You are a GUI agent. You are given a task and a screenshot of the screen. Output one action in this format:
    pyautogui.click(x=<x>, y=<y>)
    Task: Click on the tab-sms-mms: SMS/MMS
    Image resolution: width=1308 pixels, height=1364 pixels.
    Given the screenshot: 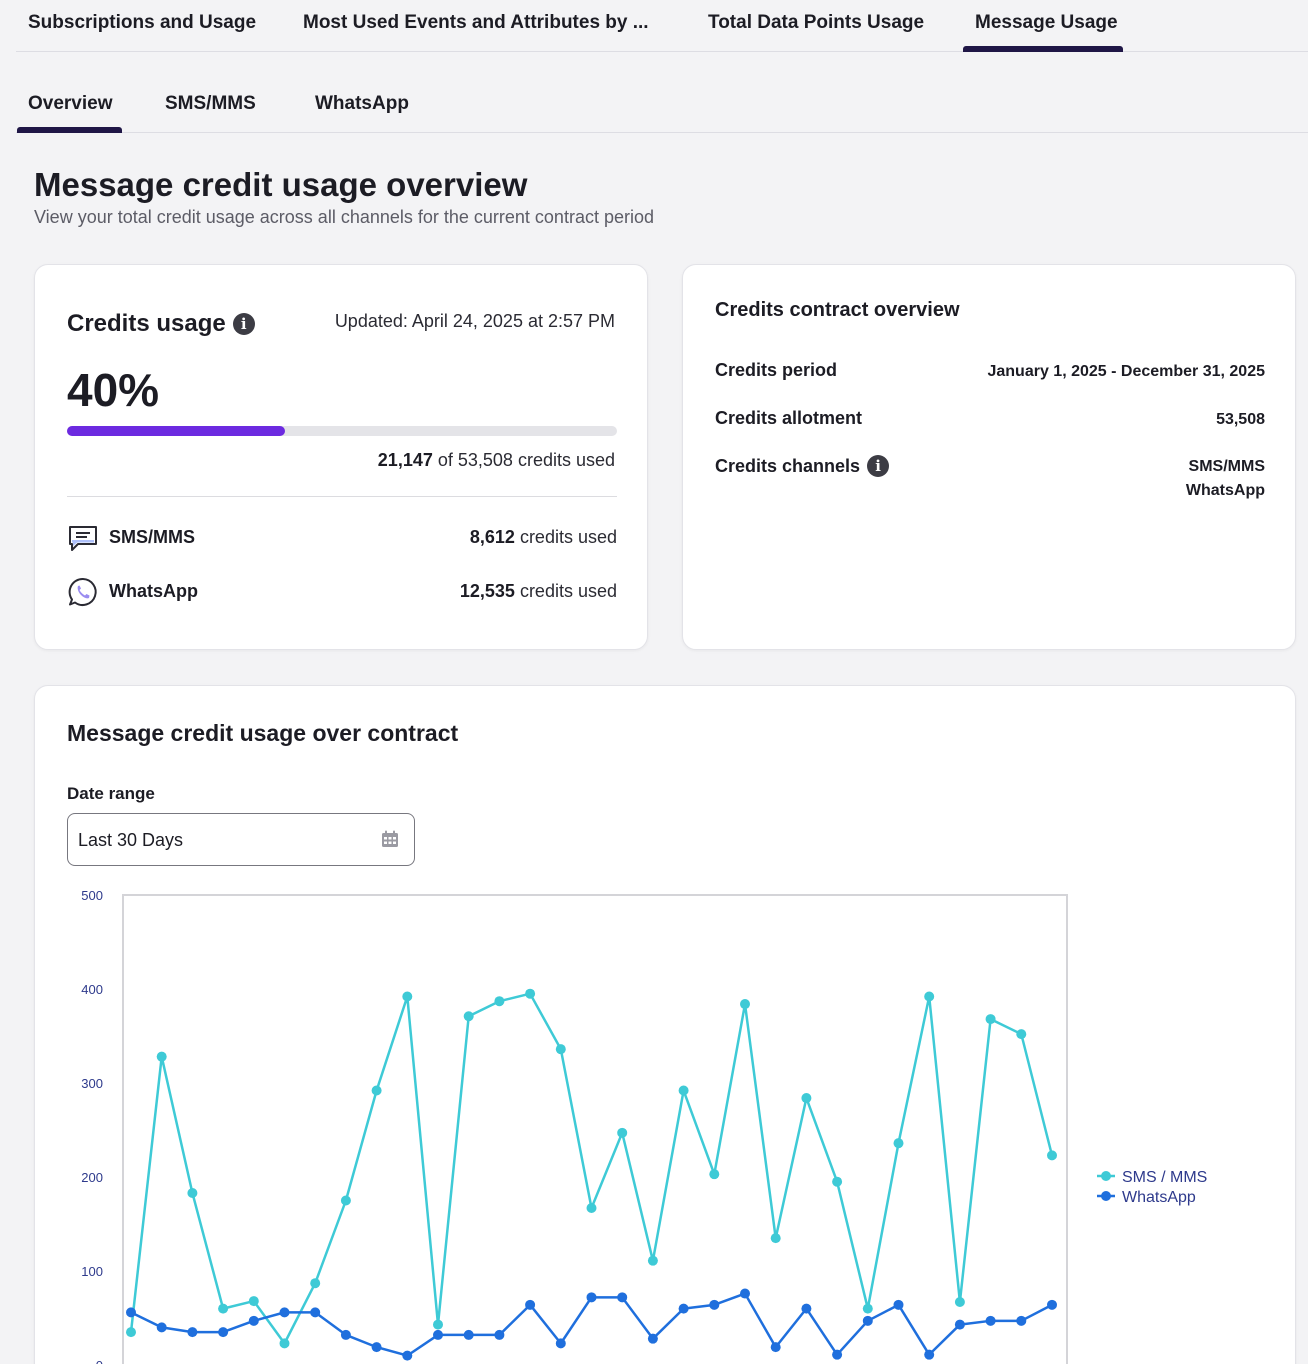 What is the action you would take?
    pyautogui.click(x=210, y=103)
    